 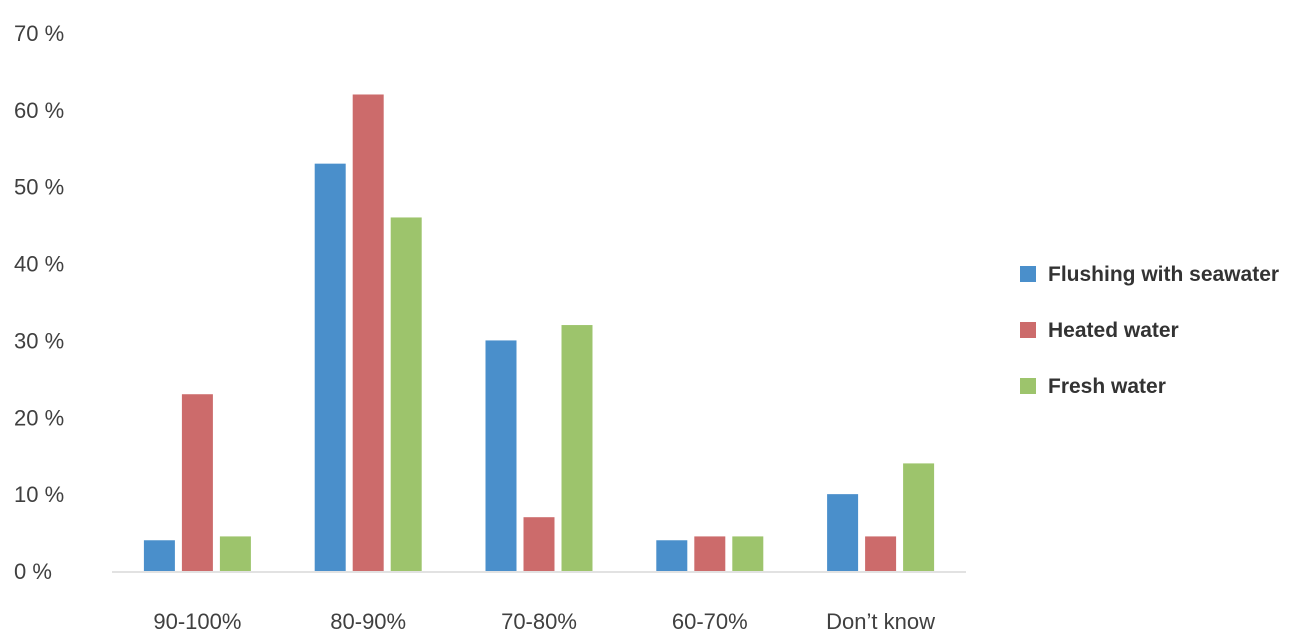 I want to click on legend-swatch-flushing-with-seawater, so click(x=1028, y=274).